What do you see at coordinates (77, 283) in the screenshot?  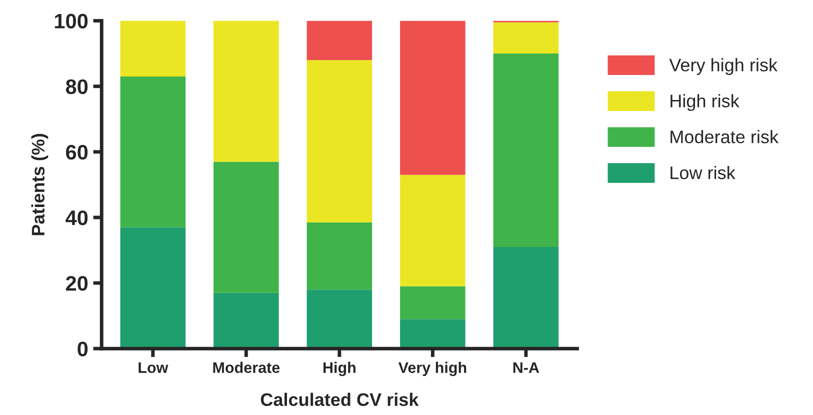 I see `y-tick-label: 20` at bounding box center [77, 283].